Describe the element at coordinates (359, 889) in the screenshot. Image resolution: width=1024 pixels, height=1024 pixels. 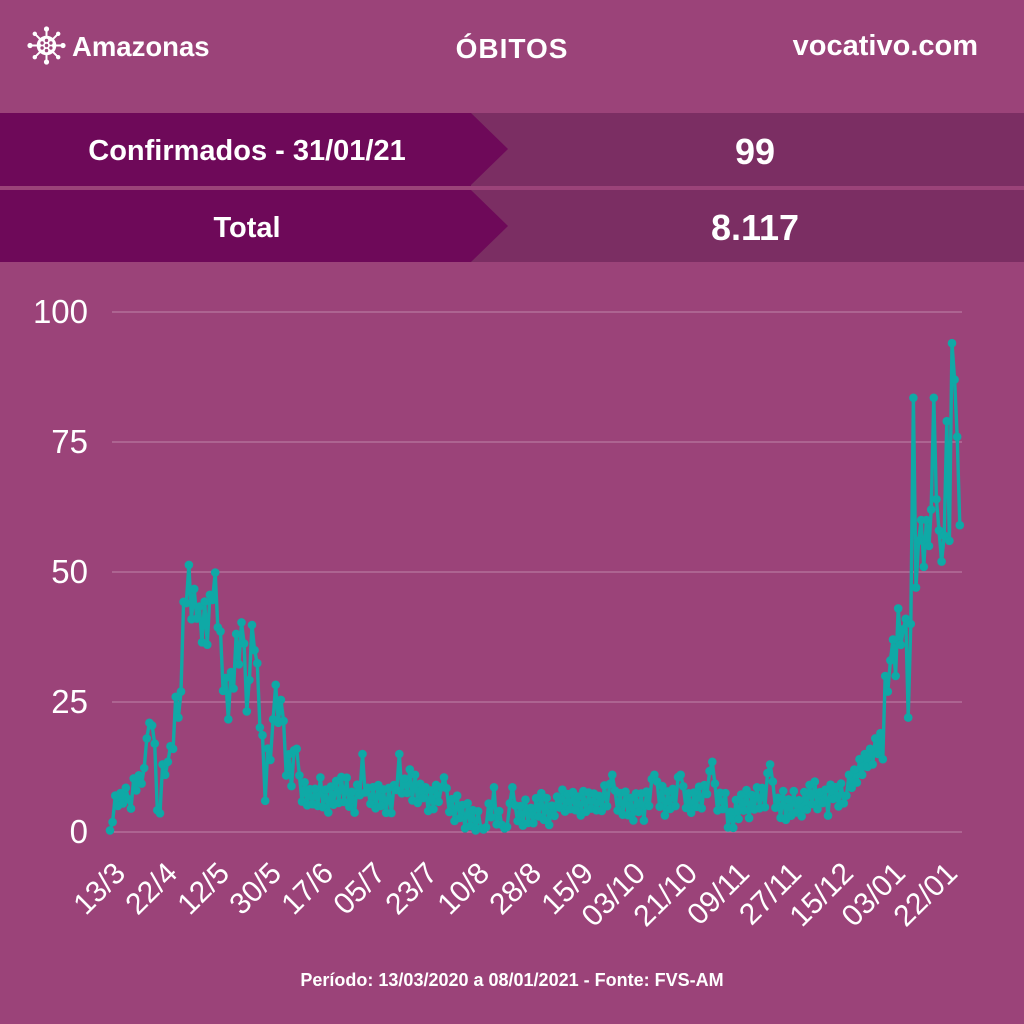
I see `svg-text: 05/7` at that location.